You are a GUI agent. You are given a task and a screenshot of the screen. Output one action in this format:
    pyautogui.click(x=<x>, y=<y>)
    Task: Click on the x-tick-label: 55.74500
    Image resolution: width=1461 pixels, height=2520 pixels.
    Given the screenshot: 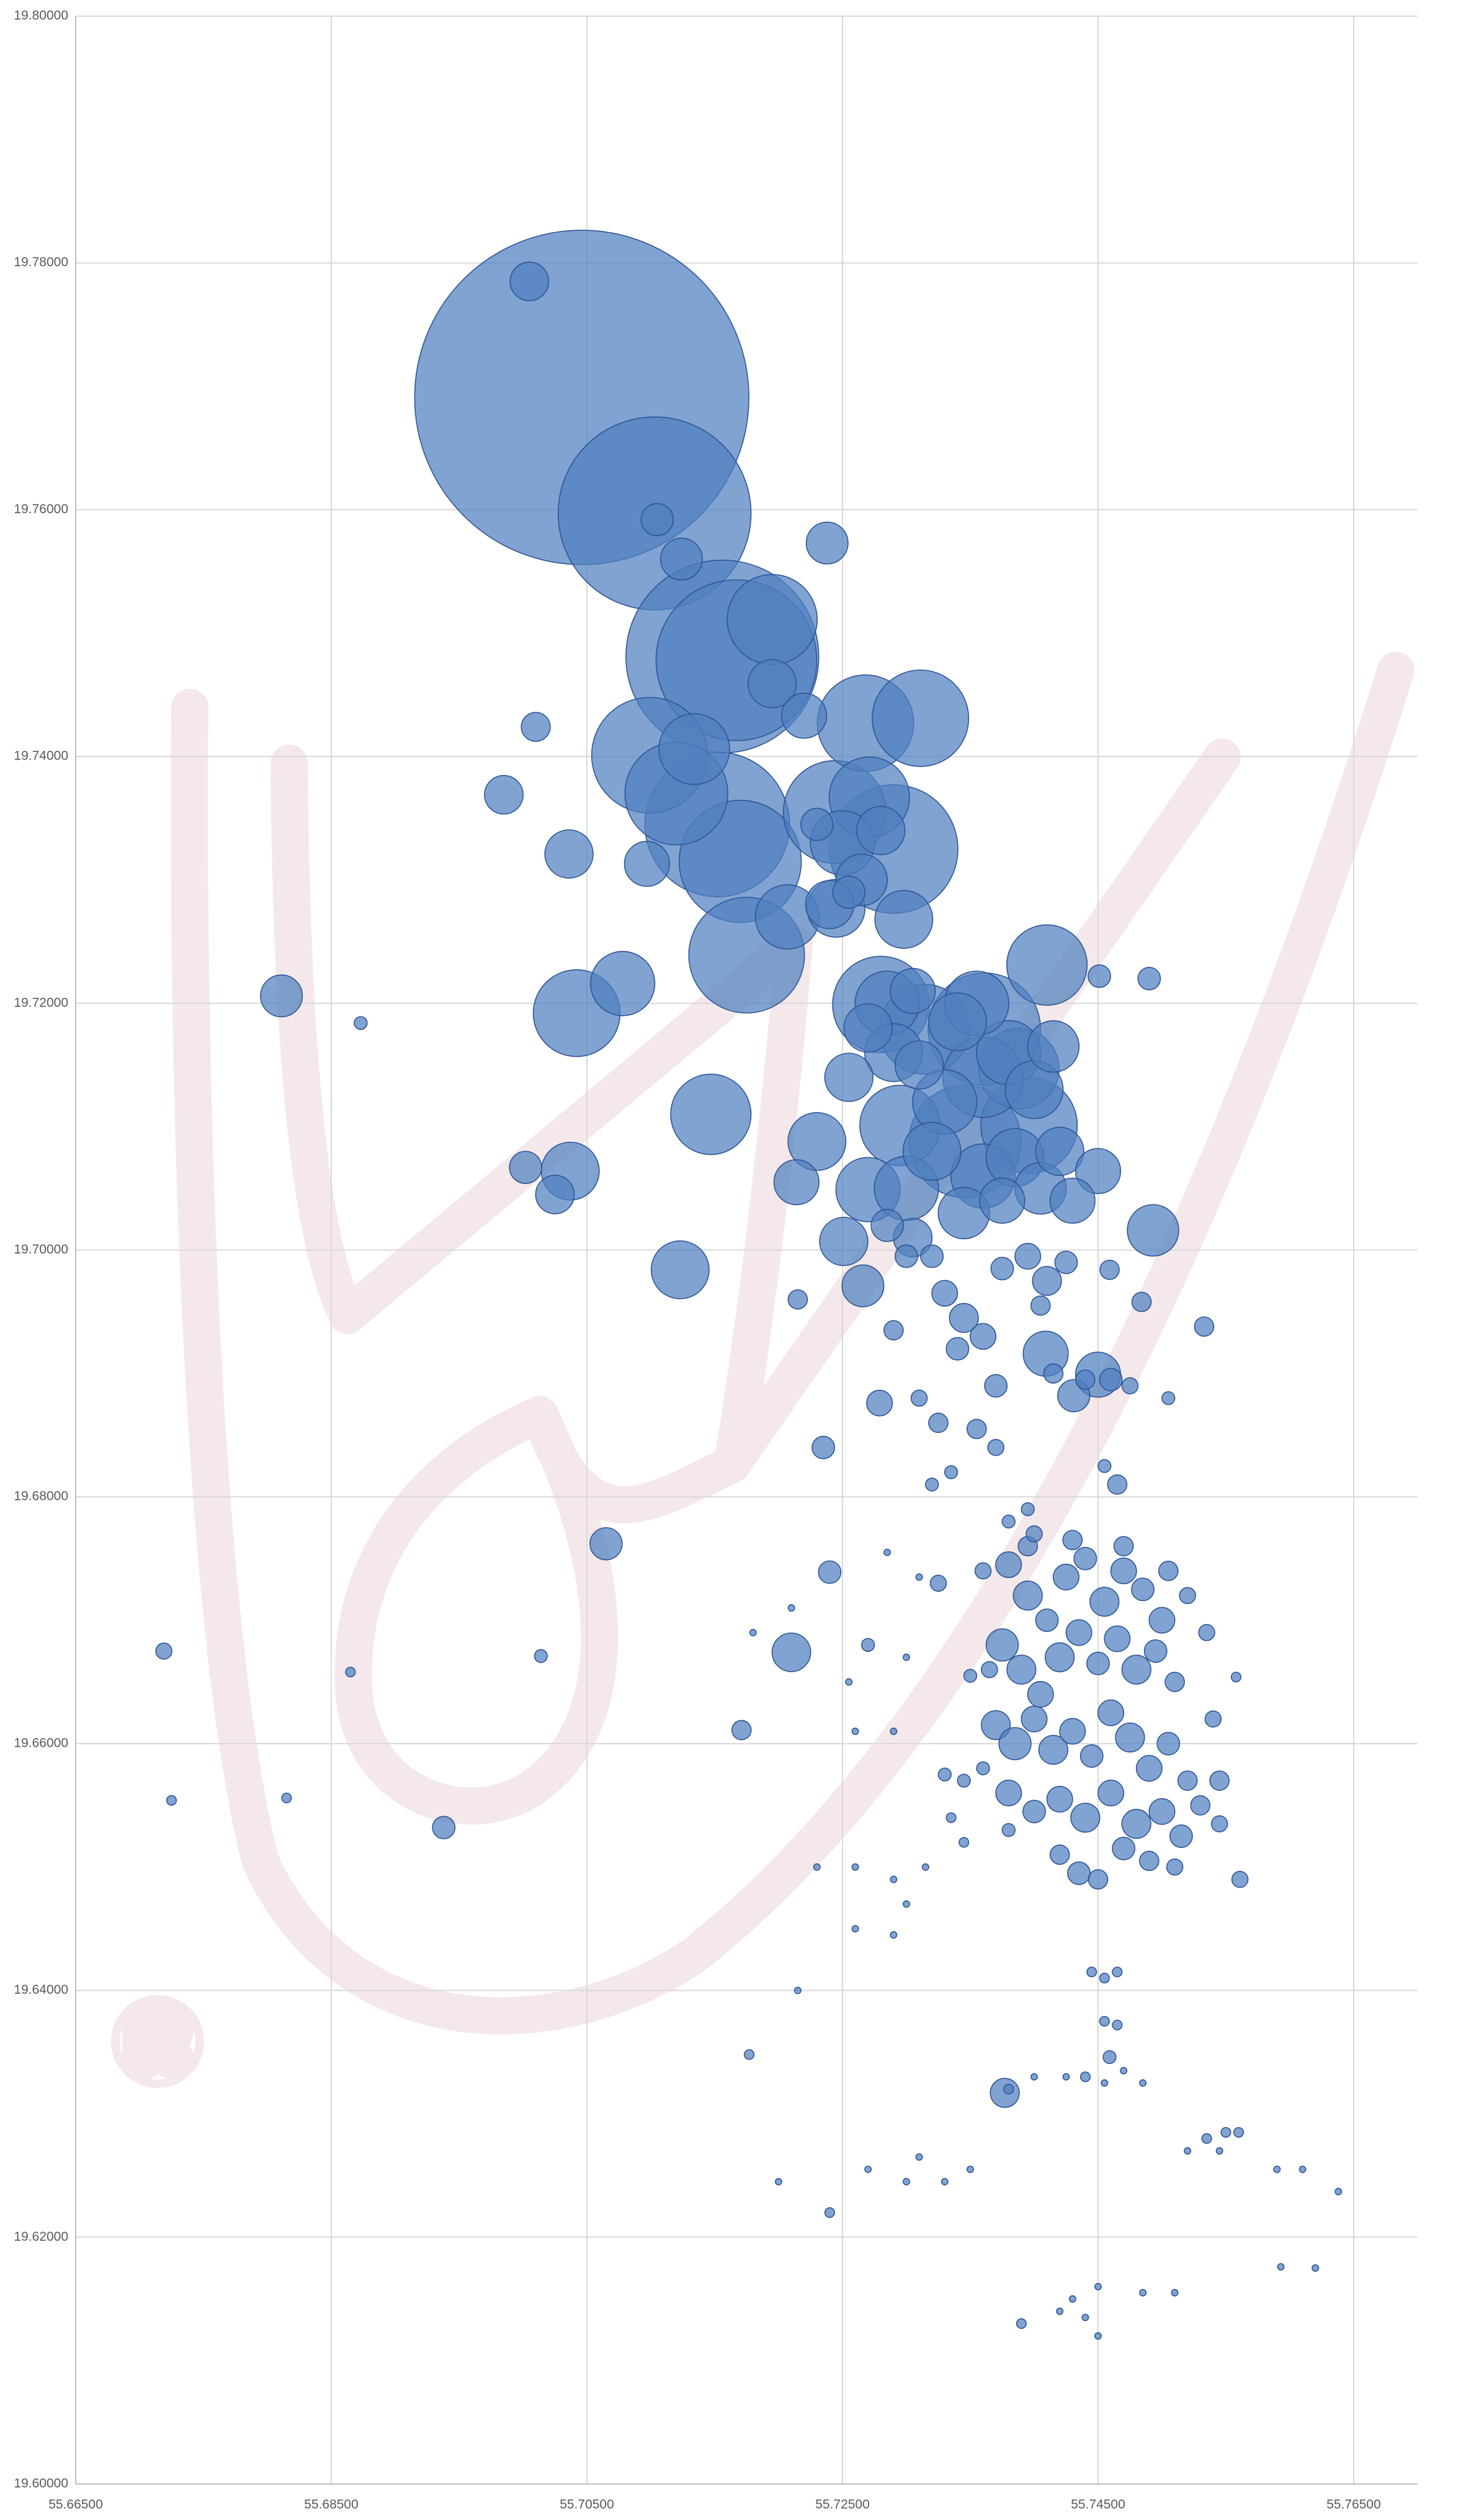 What is the action you would take?
    pyautogui.click(x=1098, y=2505)
    